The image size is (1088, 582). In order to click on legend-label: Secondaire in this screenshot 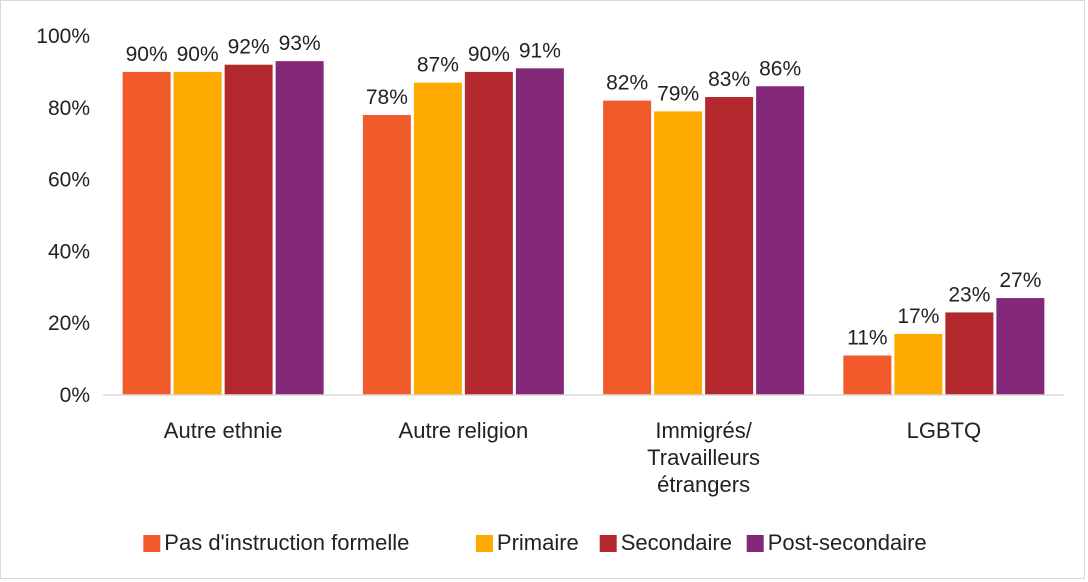, I will do `click(676, 542)`.